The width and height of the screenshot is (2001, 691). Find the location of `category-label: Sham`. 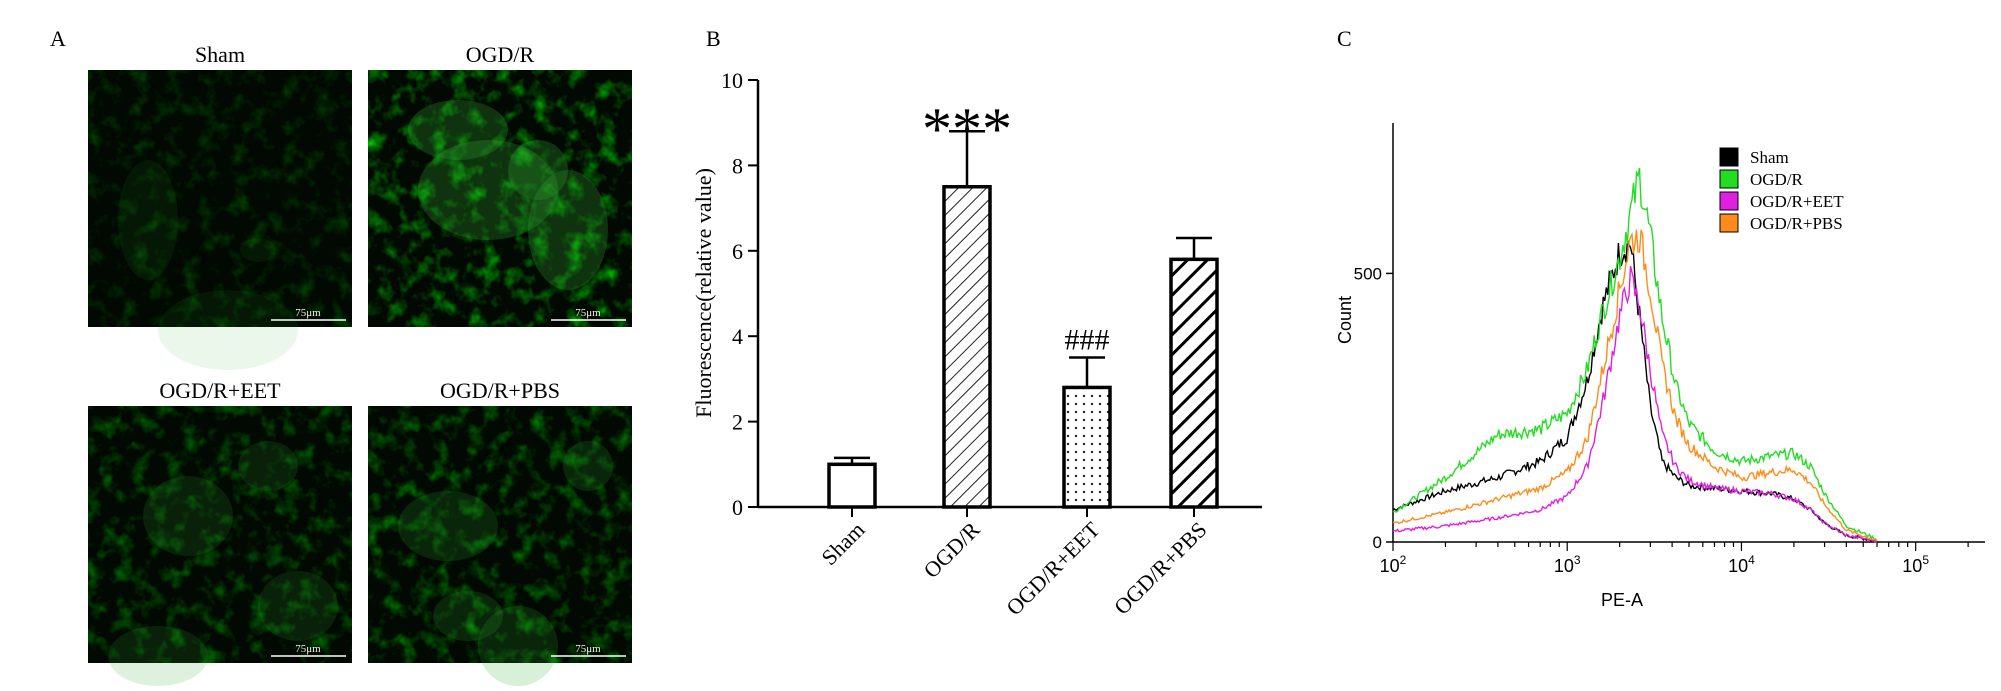

category-label: Sham is located at coordinates (842, 543).